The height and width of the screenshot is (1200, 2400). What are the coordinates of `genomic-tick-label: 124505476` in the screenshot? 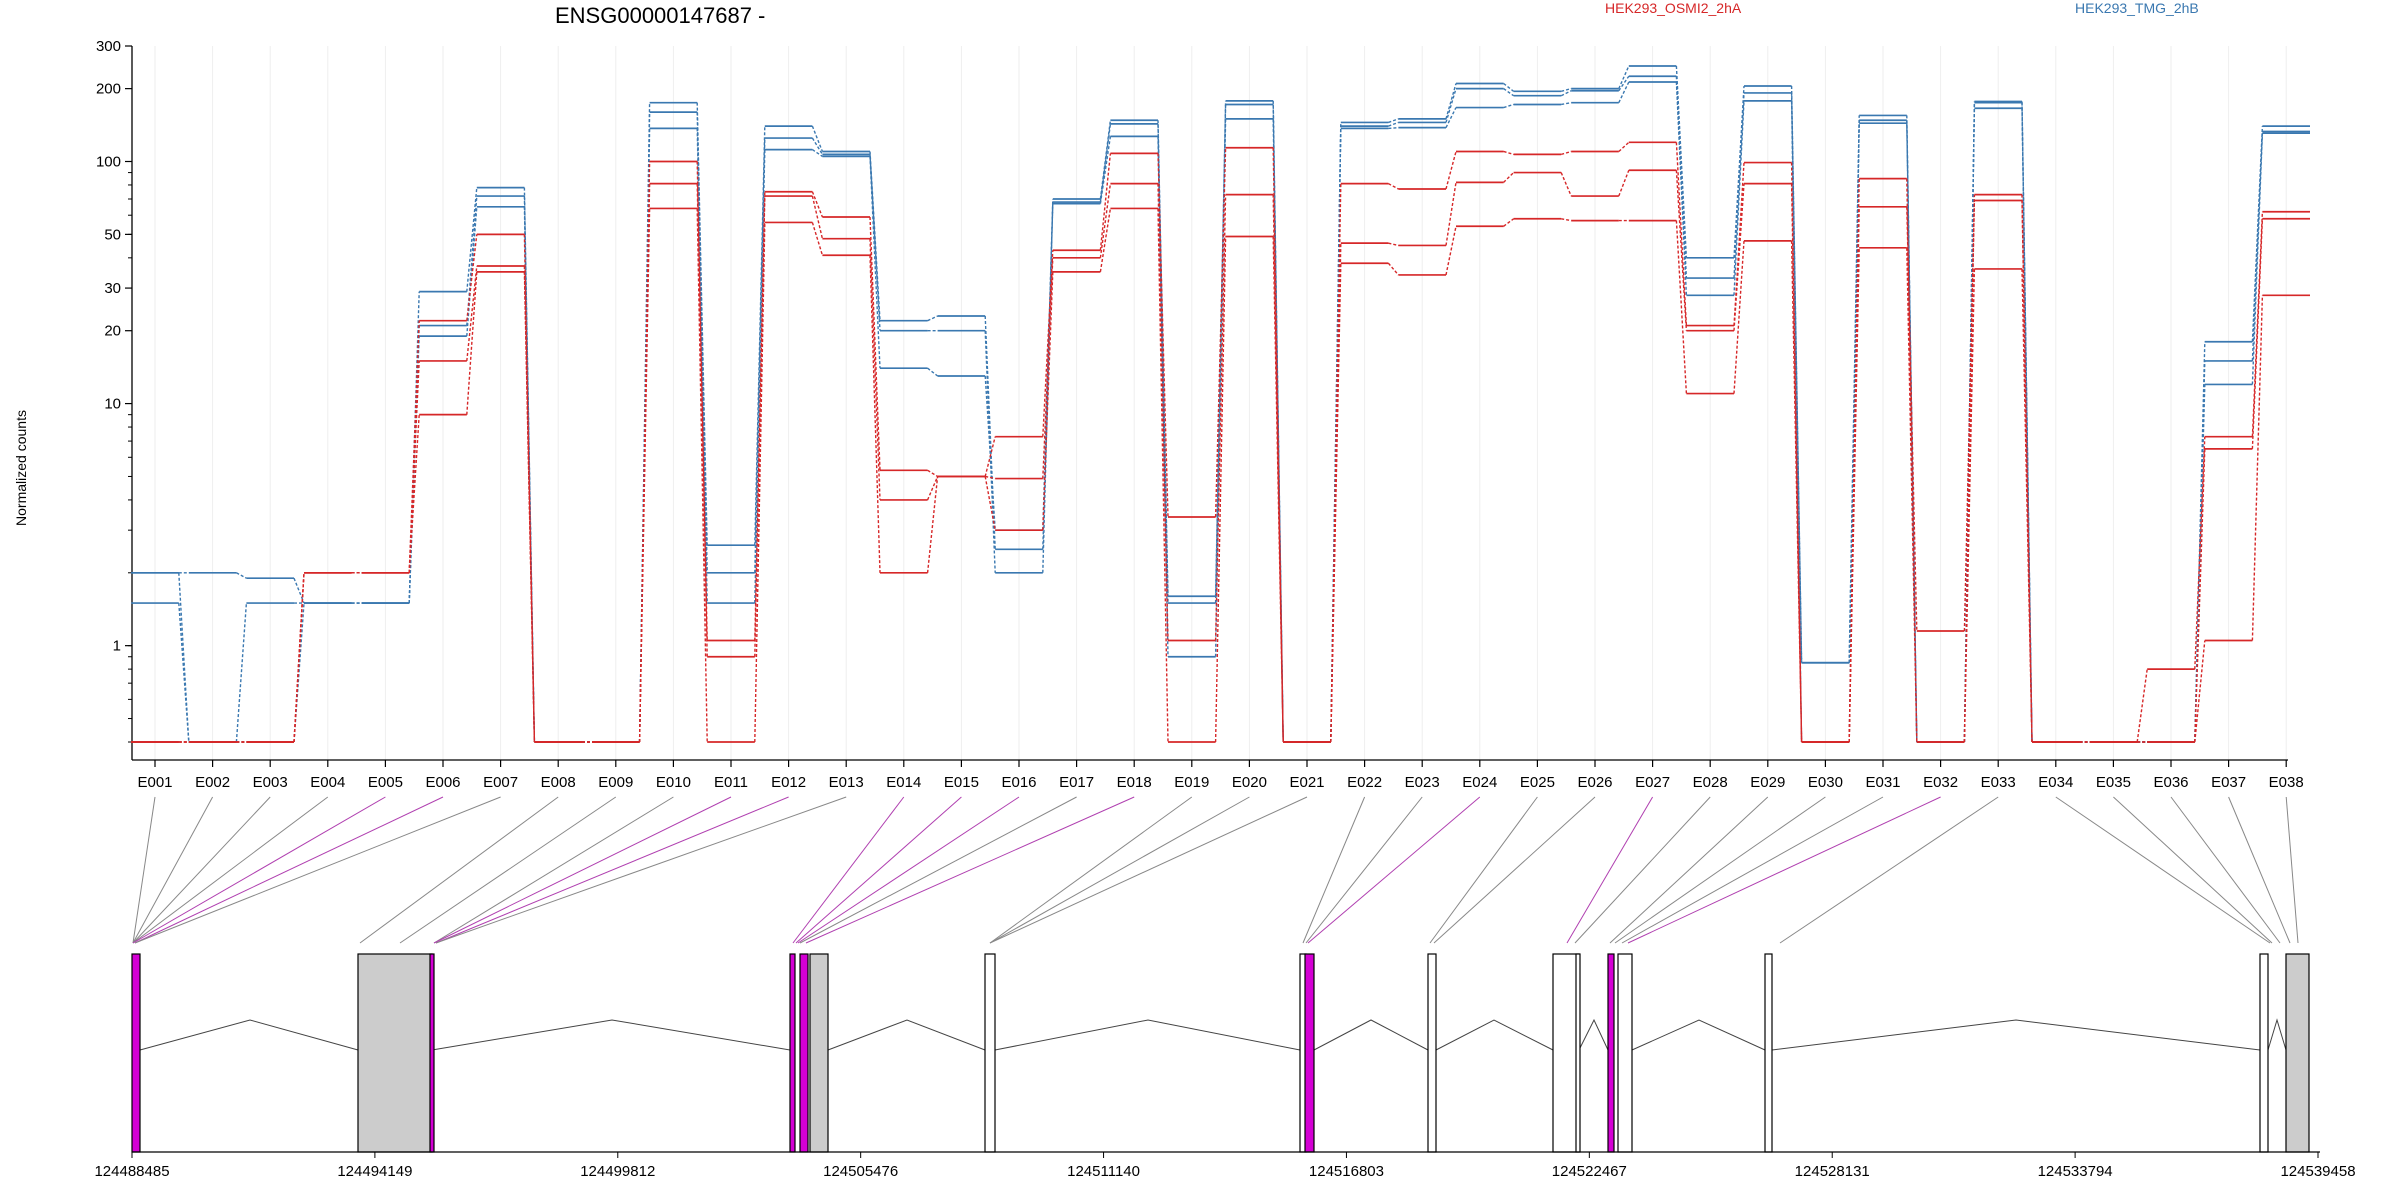 It's located at (860, 1171).